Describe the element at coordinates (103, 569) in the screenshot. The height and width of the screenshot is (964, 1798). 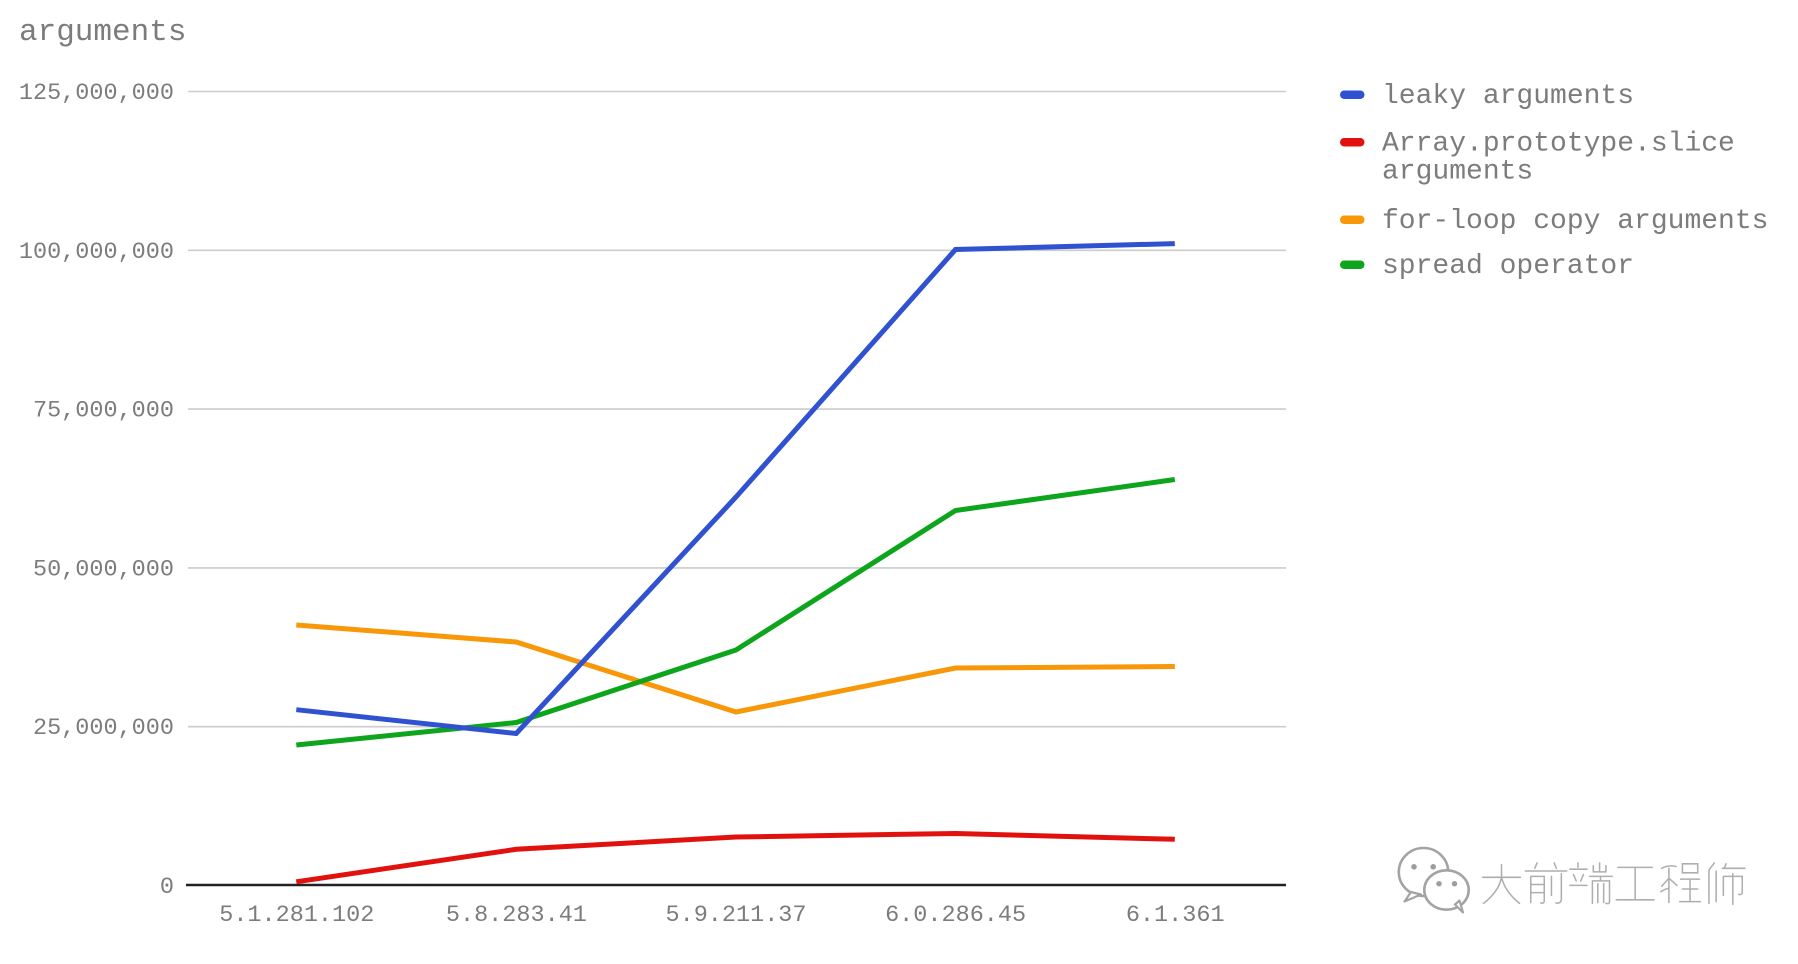
I see `svg-text: 50,000,000` at that location.